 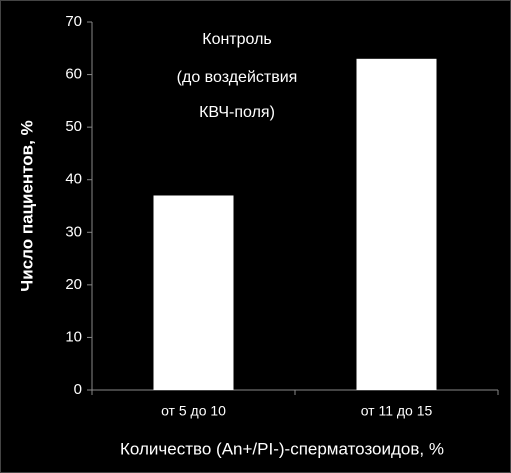 I want to click on chart-title: Контроль, so click(x=237, y=39).